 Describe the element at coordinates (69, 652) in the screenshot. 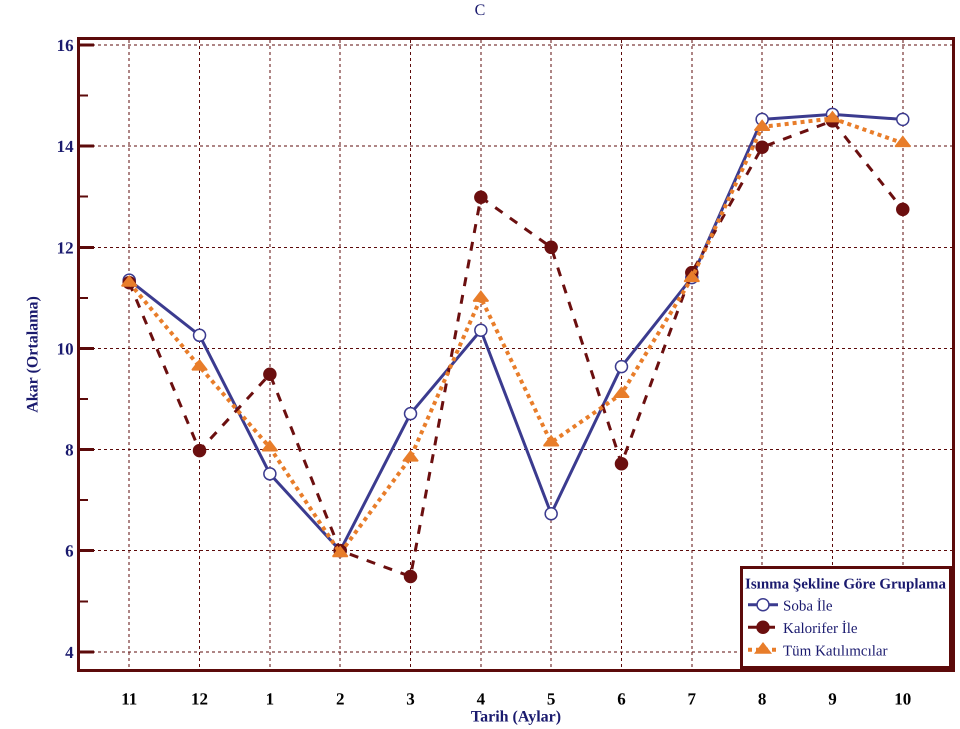

I see `y-tick-label: 4` at that location.